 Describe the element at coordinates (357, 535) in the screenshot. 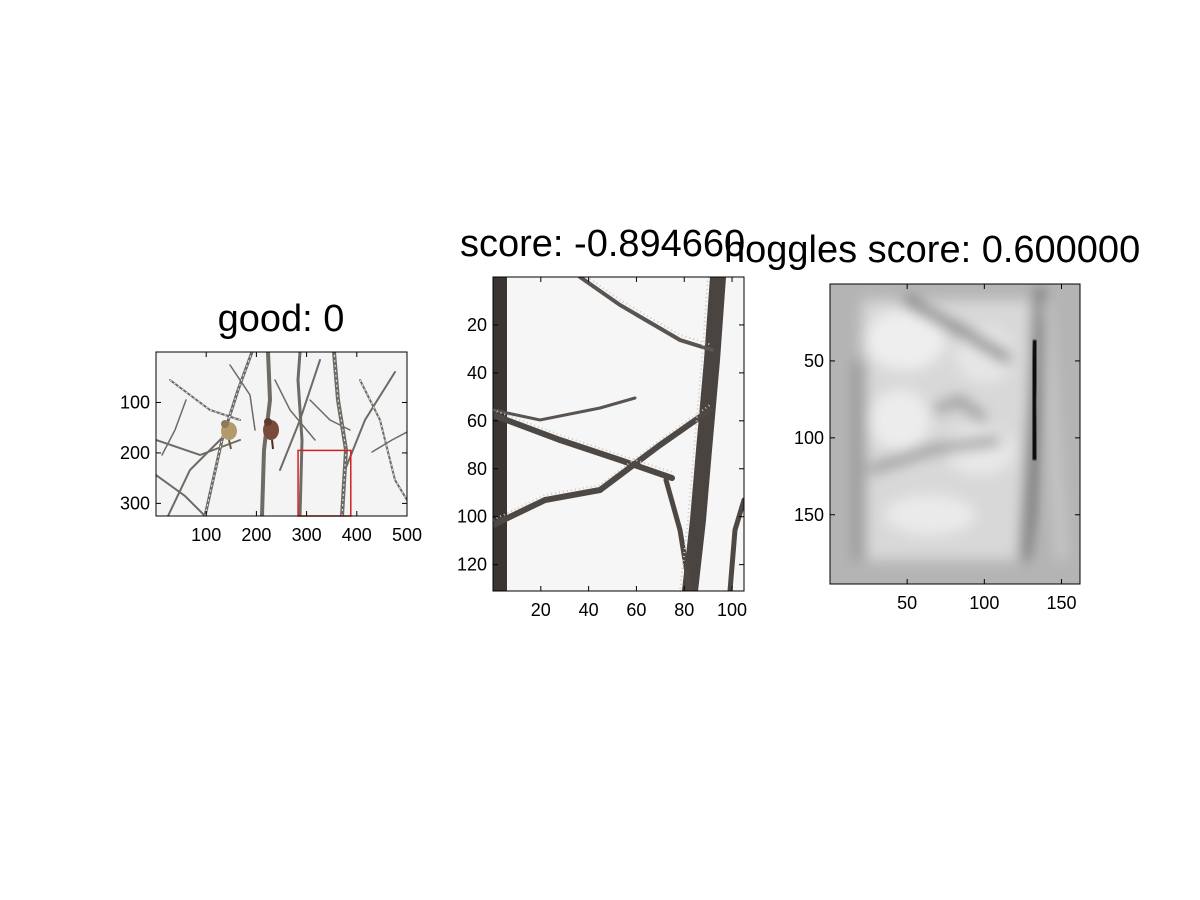

I see `x-tick-label: 400` at that location.